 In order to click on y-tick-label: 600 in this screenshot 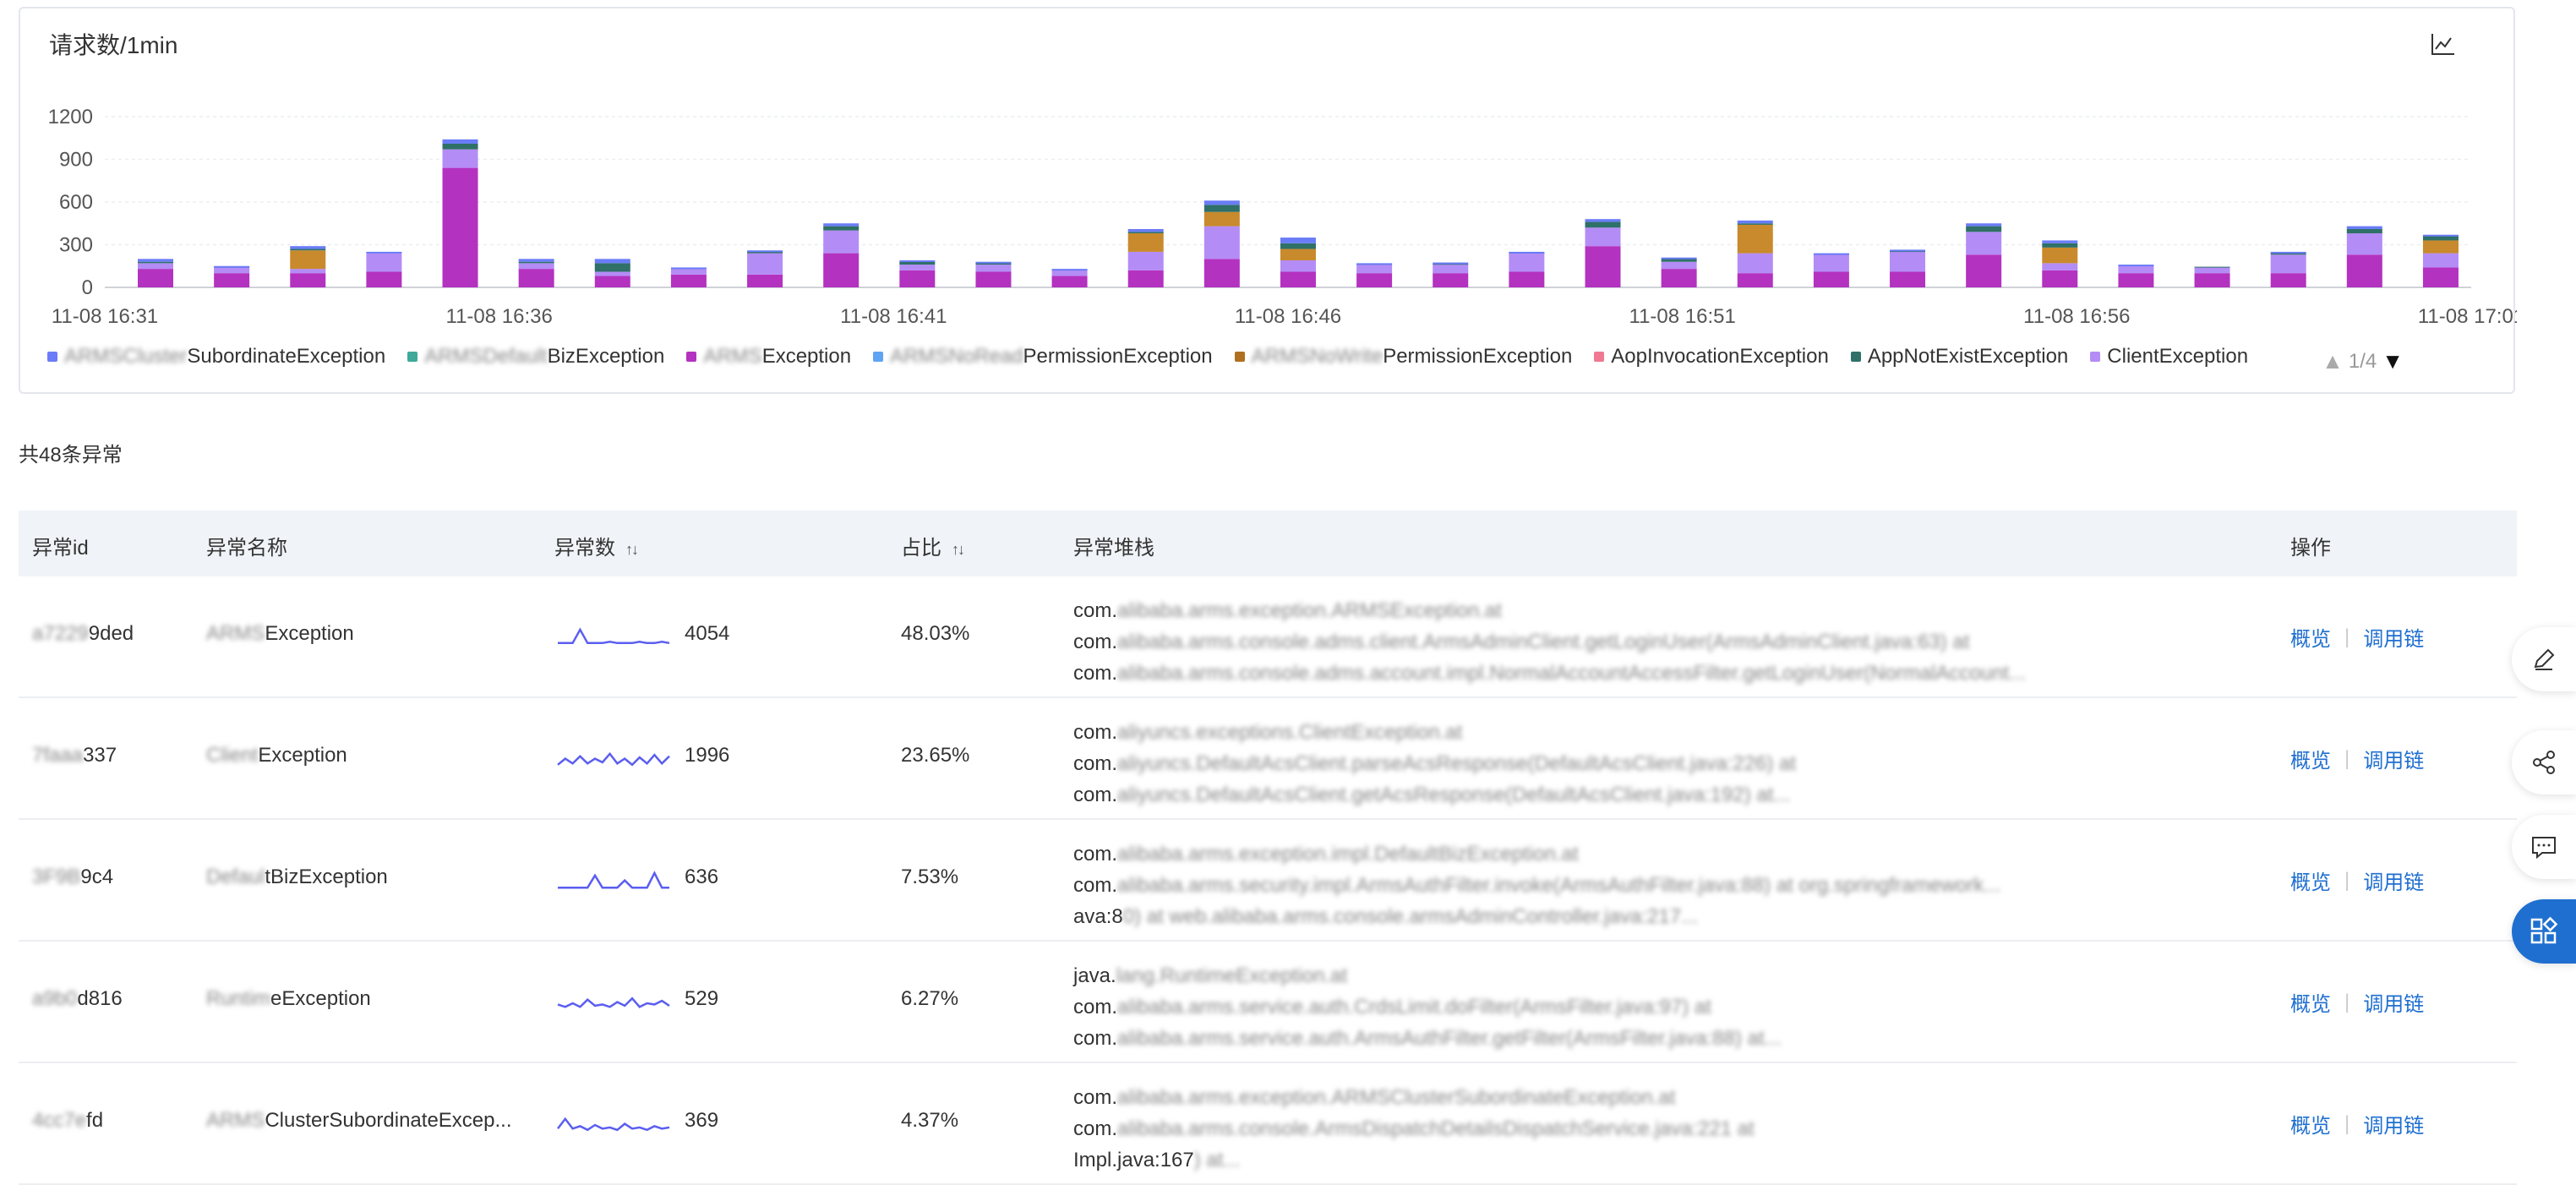, I will do `click(76, 202)`.